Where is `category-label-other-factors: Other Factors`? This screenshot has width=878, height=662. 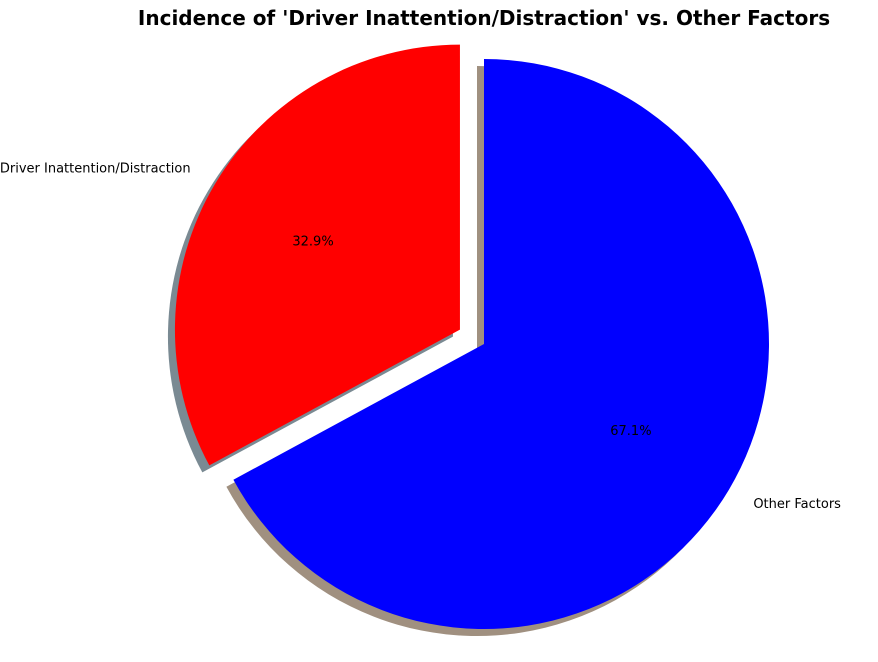
category-label-other-factors: Other Factors is located at coordinates (797, 504).